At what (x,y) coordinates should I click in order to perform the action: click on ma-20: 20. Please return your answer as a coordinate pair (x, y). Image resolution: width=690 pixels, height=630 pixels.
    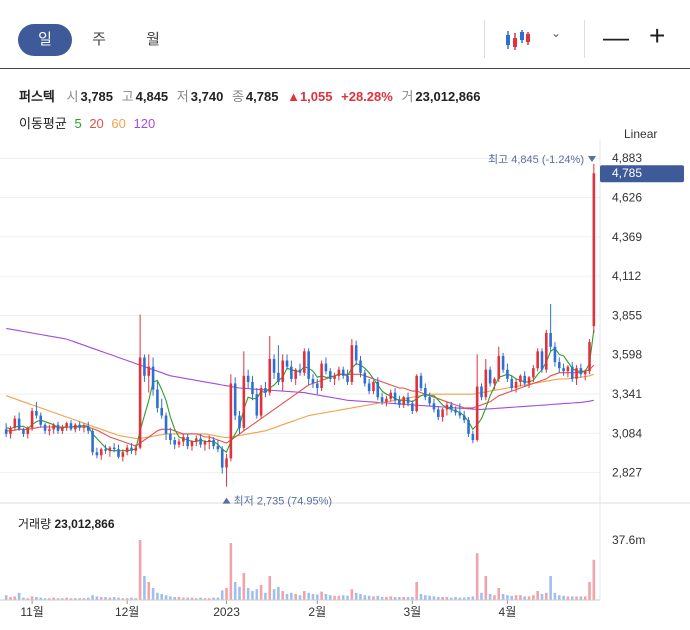
    Looking at the image, I should click on (96, 123).